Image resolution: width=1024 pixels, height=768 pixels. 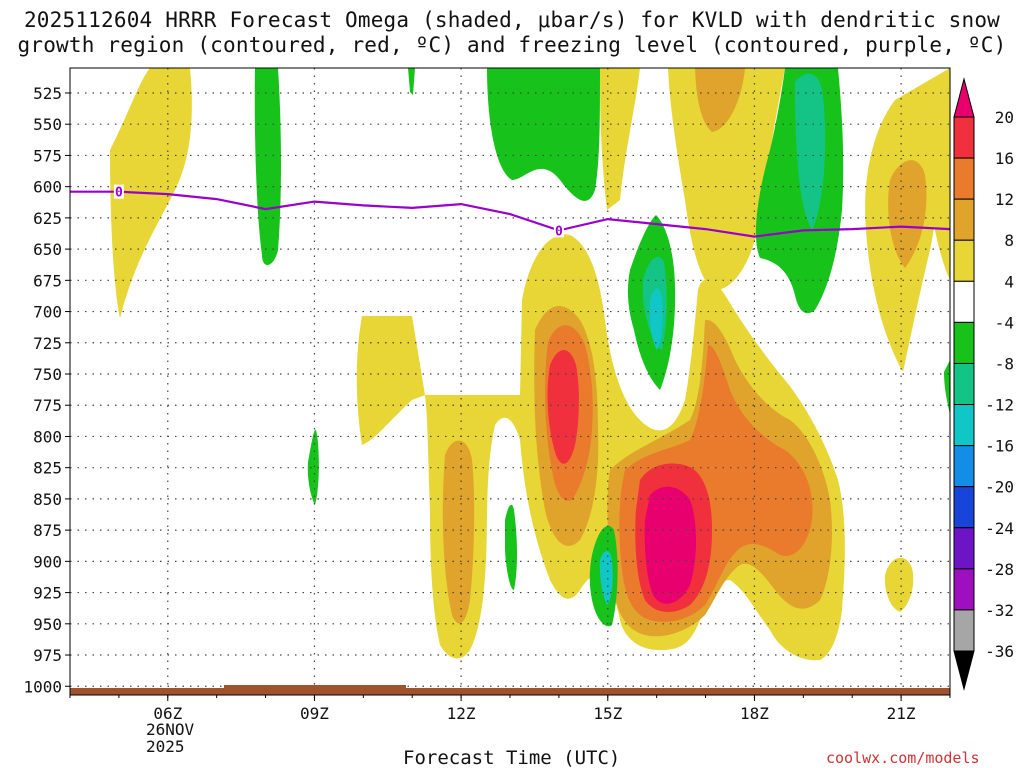 I want to click on y-tick-label: 750, so click(x=47, y=374).